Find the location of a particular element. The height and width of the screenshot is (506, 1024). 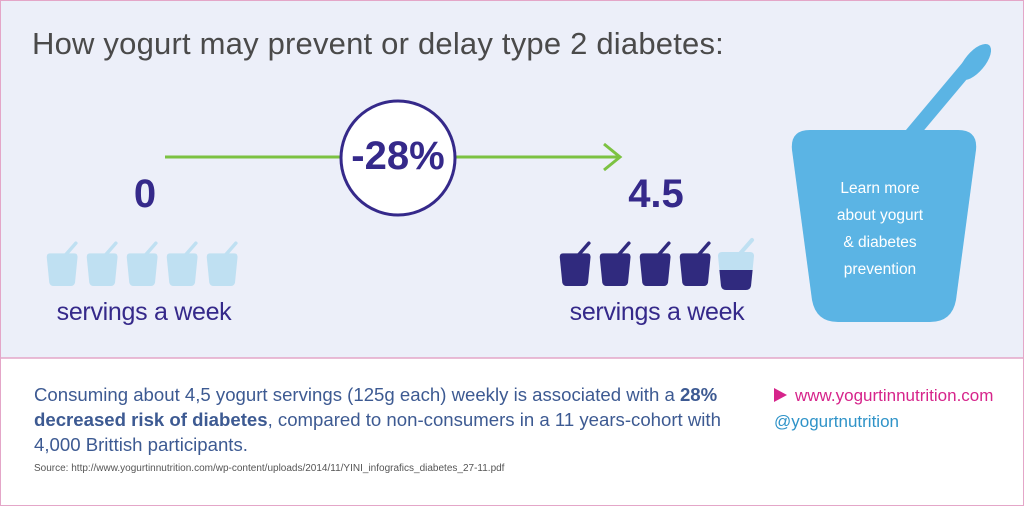

before-label: servings a week is located at coordinates (144, 312).